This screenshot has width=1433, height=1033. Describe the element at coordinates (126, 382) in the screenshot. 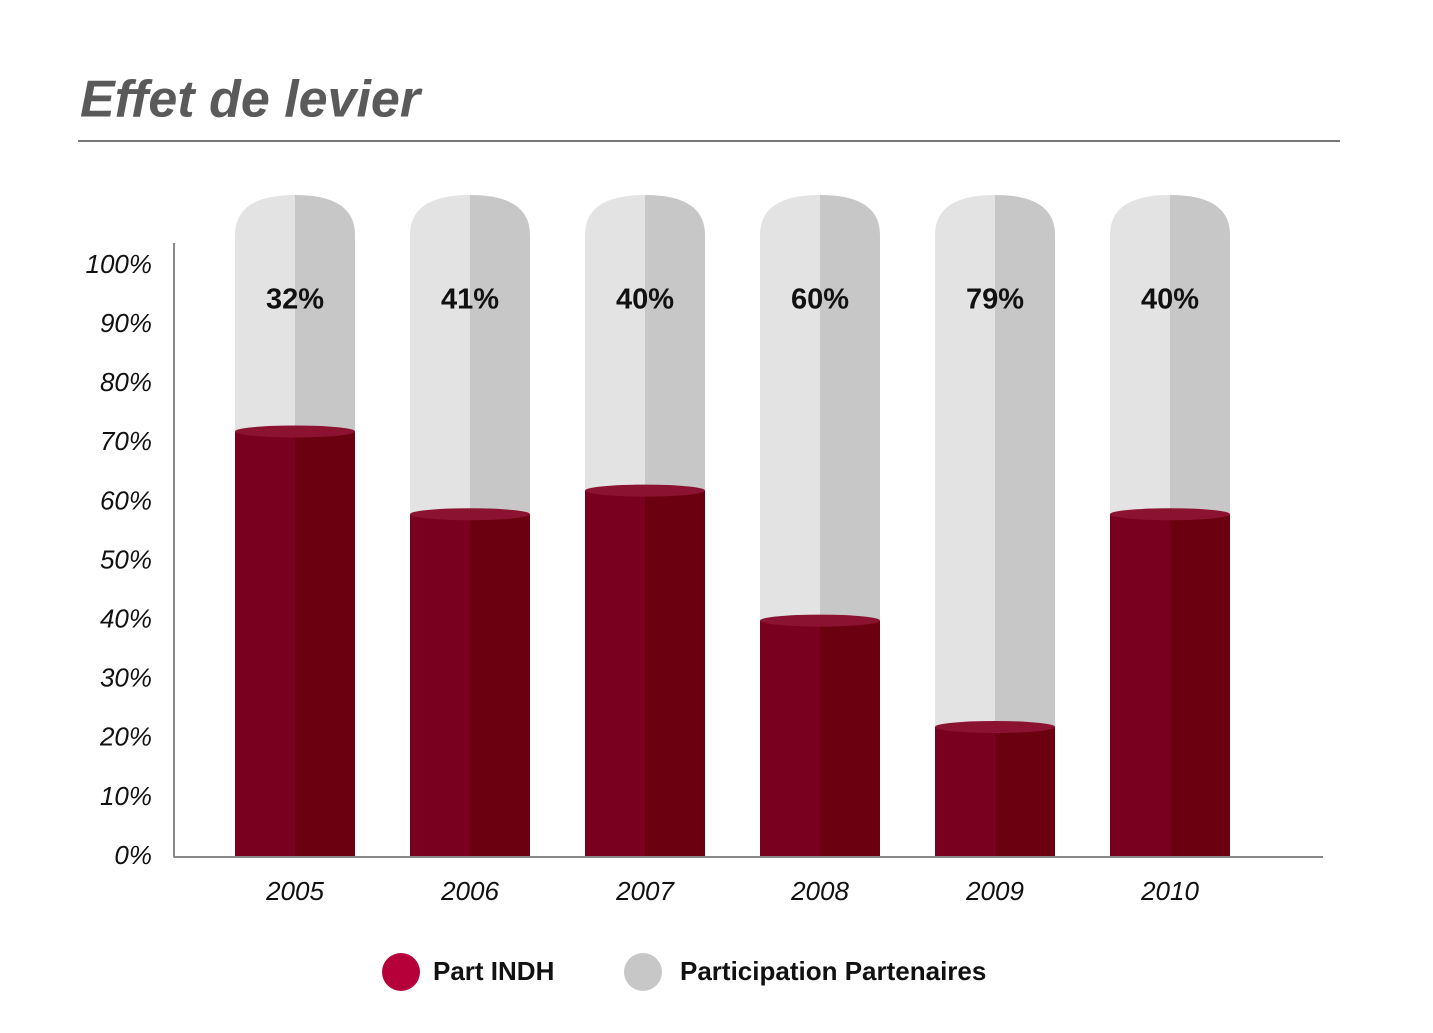

I see `y-tick-label: 80%` at that location.